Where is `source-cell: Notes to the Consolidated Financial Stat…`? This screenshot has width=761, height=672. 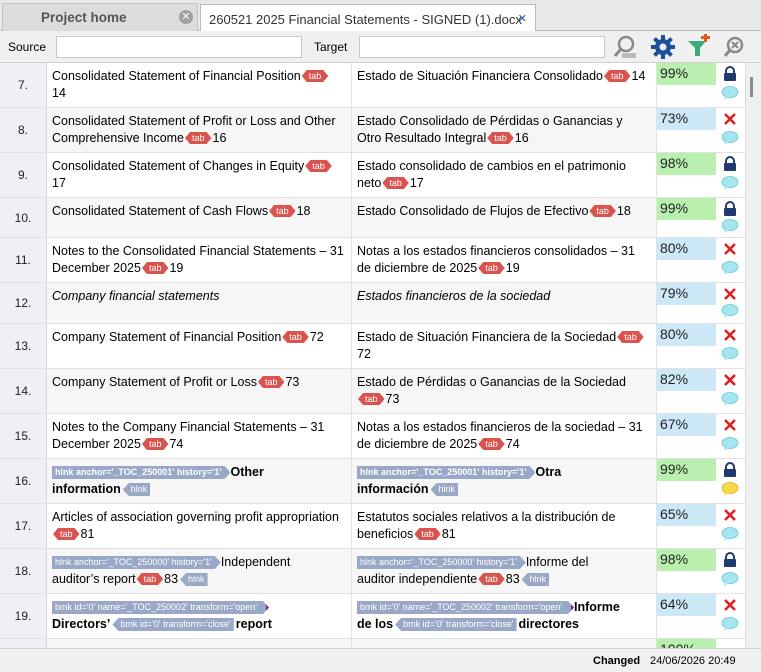 source-cell: Notes to the Consolidated Financial Stat… is located at coordinates (199, 260).